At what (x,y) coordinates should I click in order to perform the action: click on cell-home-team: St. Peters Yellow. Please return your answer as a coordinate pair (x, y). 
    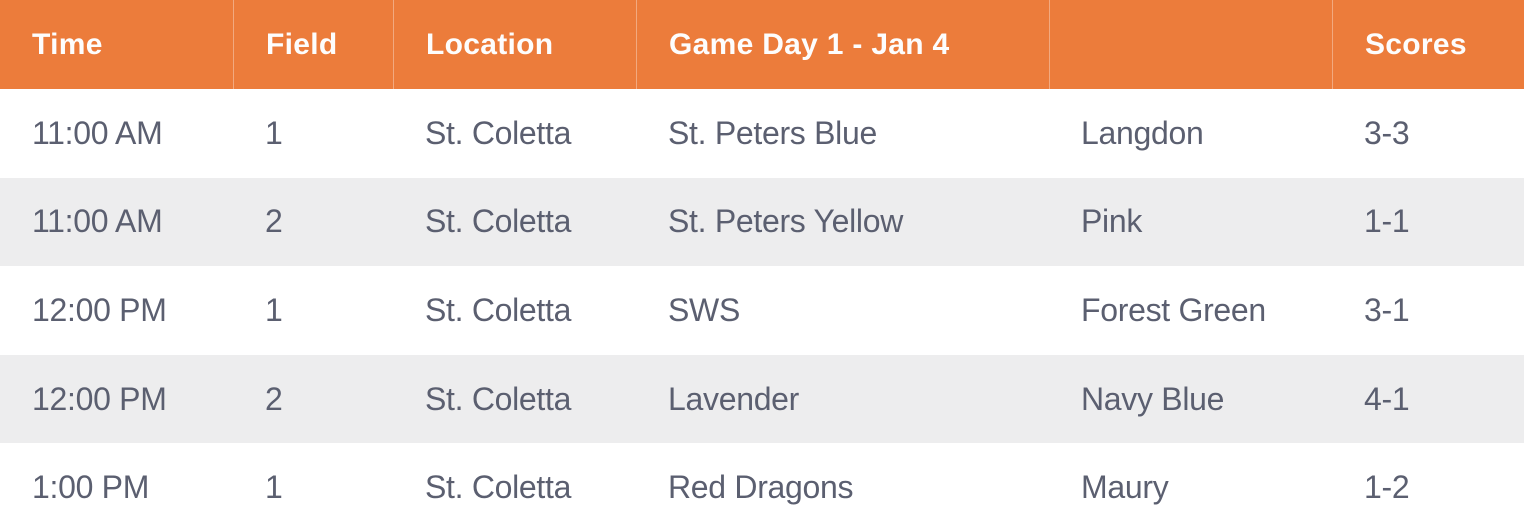
    Looking at the image, I should click on (786, 221).